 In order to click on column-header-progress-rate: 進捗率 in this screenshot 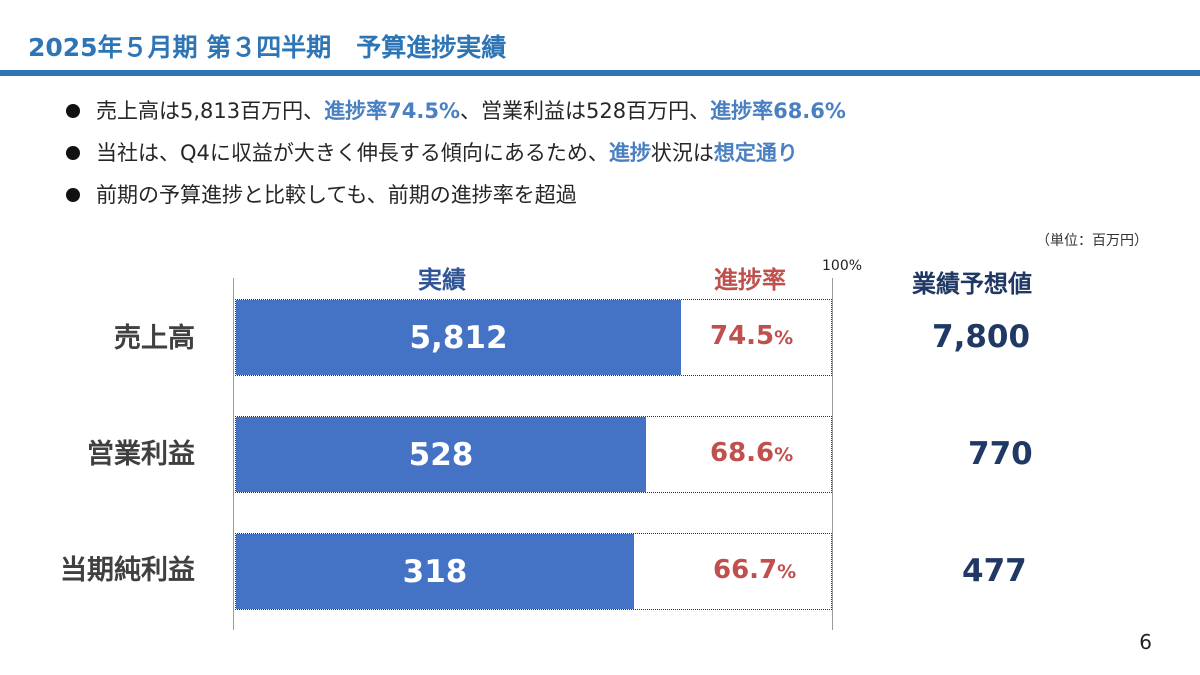, I will do `click(750, 280)`.